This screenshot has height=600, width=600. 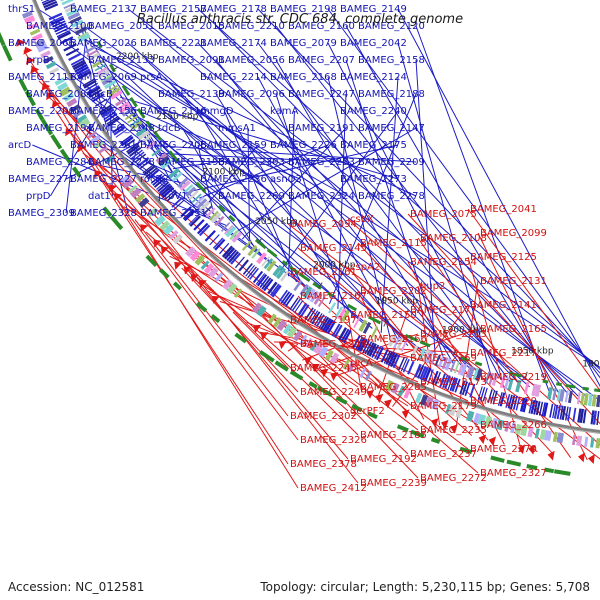 I want to click on reverse-gene-label: BAMEG_2150, so click(x=383, y=315).